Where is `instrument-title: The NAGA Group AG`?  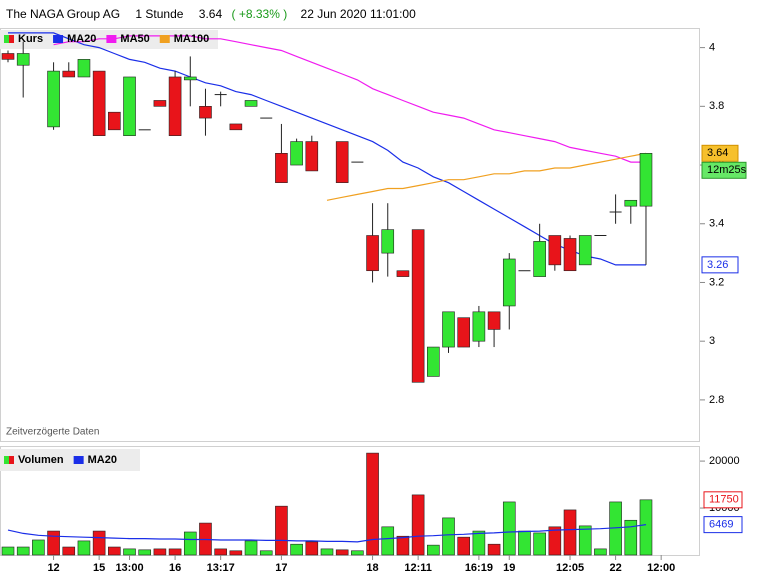
instrument-title: The NAGA Group AG is located at coordinates (63, 14).